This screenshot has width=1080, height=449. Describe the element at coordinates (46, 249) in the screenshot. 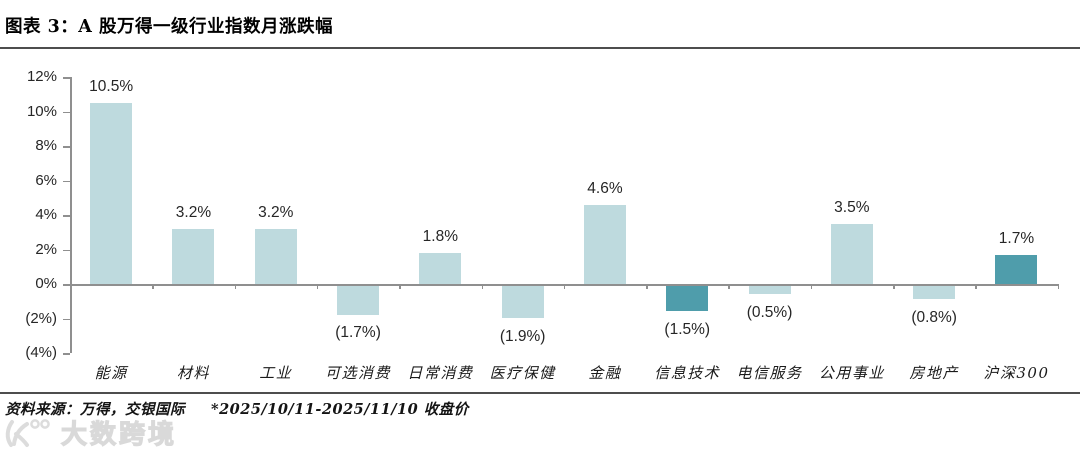

I see `y-tick-label: 2%` at that location.